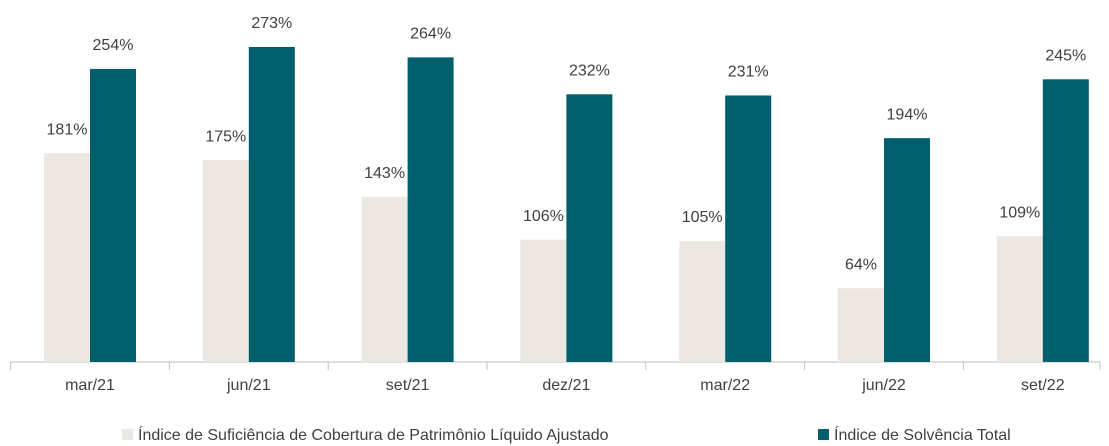 Image resolution: width=1109 pixels, height=446 pixels. I want to click on data-label: 64%, so click(861, 264).